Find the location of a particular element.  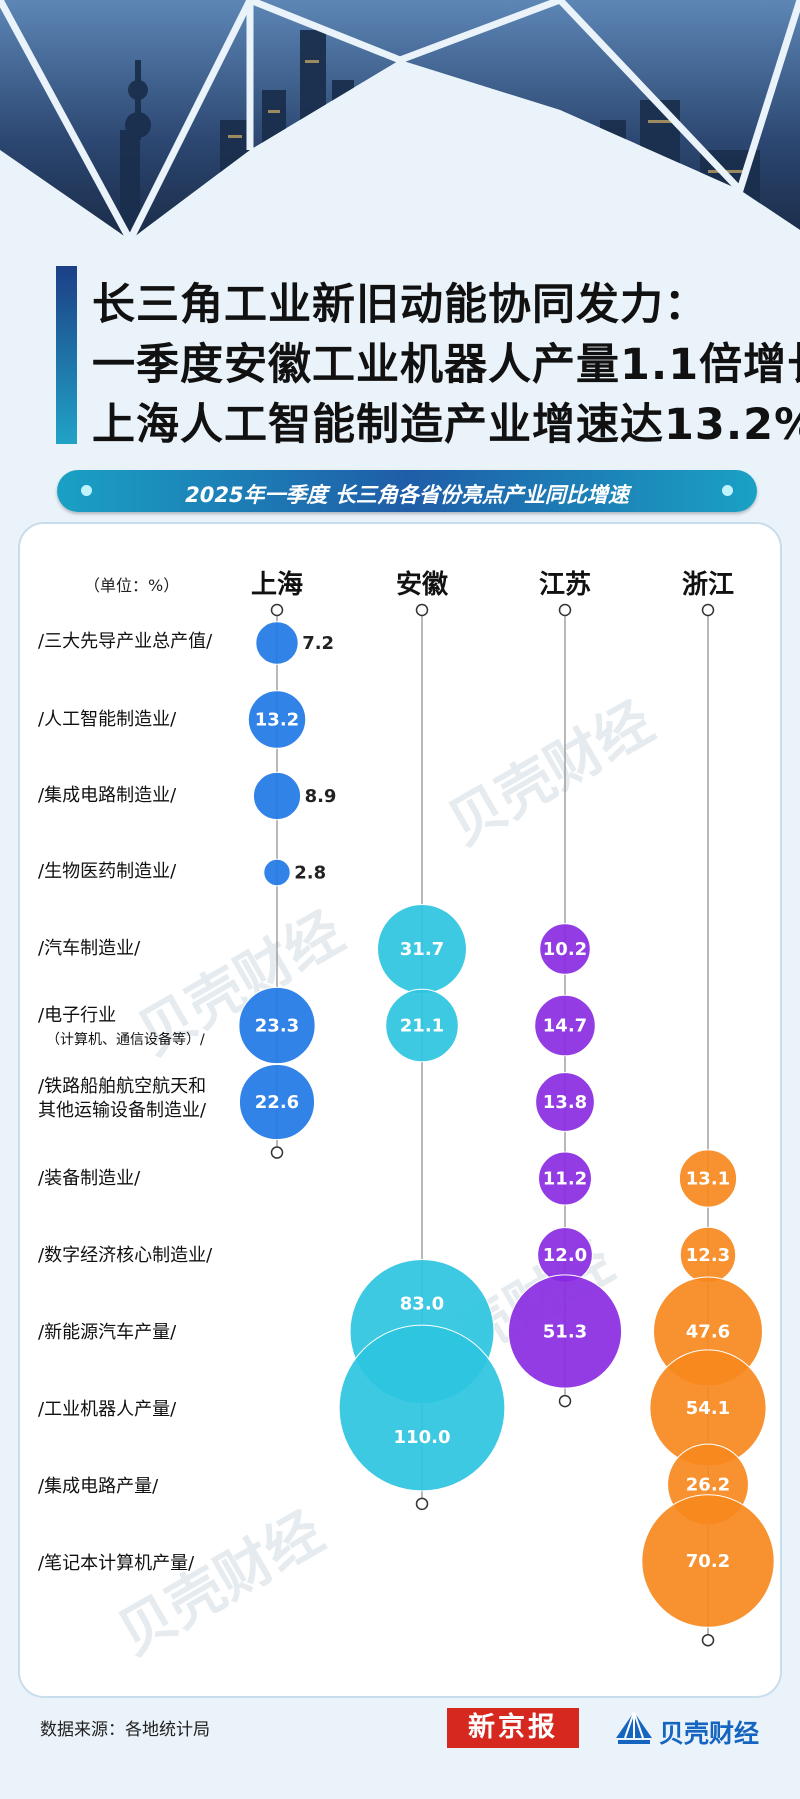

beike-shell-icon is located at coordinates (634, 1727).